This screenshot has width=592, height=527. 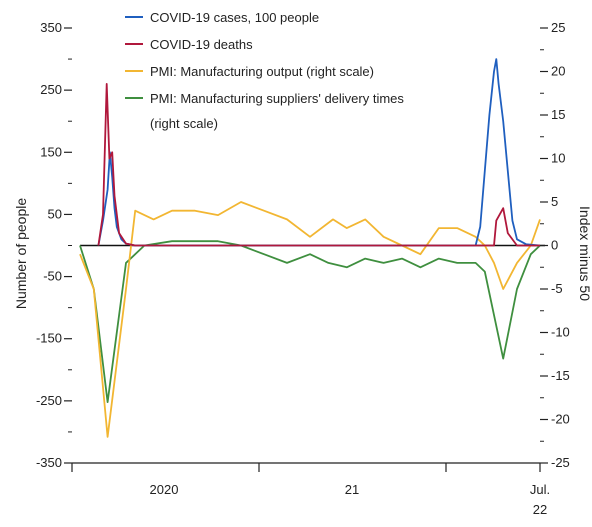 What do you see at coordinates (55, 213) in the screenshot?
I see `left-tick-label: 50` at bounding box center [55, 213].